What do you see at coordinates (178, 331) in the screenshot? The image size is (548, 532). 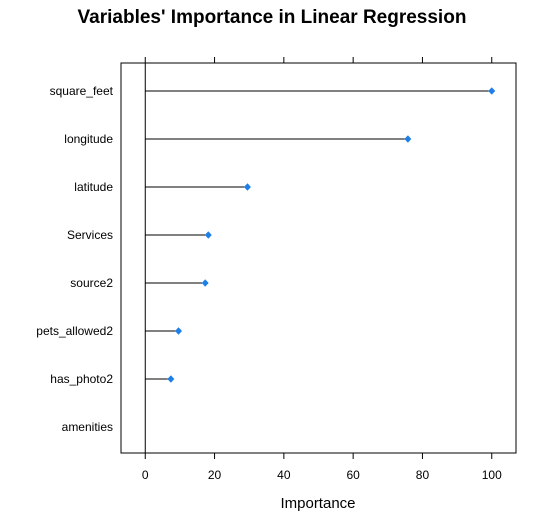 I see `point-pets-allowed2` at bounding box center [178, 331].